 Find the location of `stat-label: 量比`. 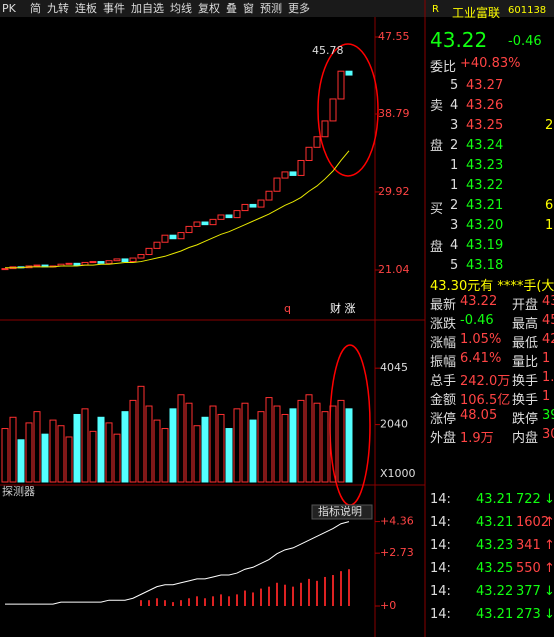

stat-label: 量比 is located at coordinates (525, 362).